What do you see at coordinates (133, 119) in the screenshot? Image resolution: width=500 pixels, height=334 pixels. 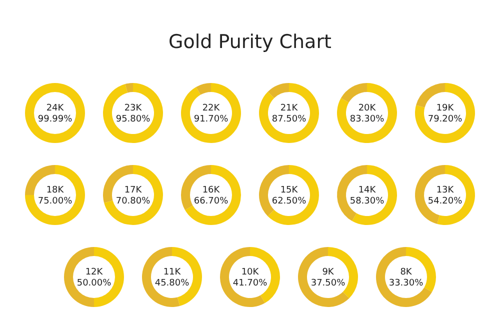 I see `text: 95.80%` at bounding box center [133, 119].